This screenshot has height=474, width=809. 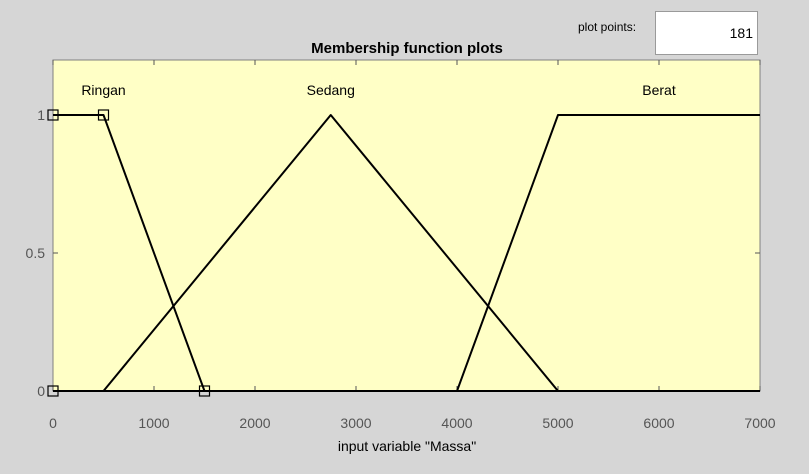 What do you see at coordinates (607, 27) in the screenshot?
I see `plot-points-label: plot points:` at bounding box center [607, 27].